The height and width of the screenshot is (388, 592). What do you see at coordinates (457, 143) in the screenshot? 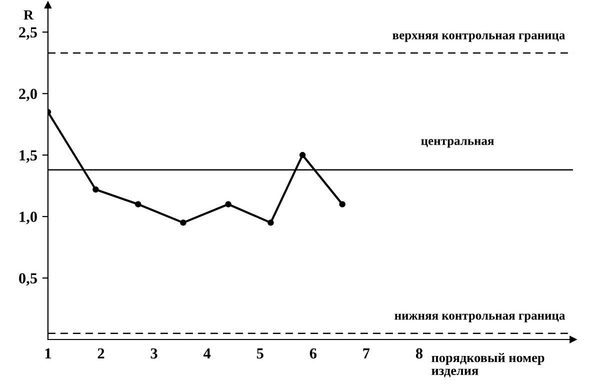
I see `ref-line-label: центральная` at bounding box center [457, 143].